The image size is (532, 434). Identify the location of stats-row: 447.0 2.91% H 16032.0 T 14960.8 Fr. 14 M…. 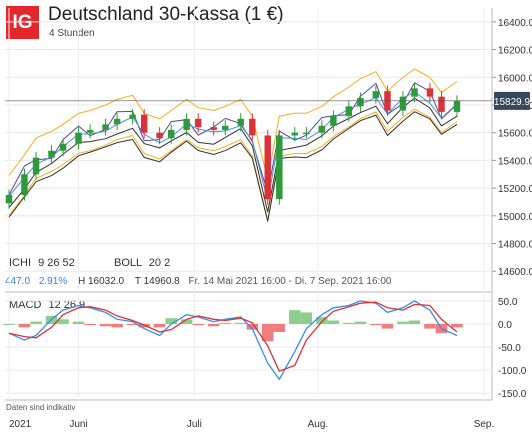
(198, 281).